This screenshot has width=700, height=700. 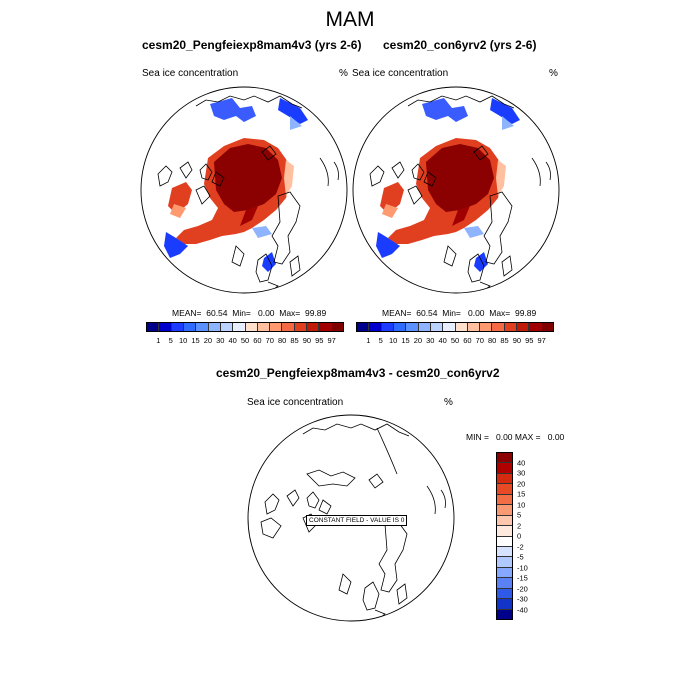 What do you see at coordinates (522, 567) in the screenshot?
I see `colorbar-tick-label: -10` at bounding box center [522, 567].